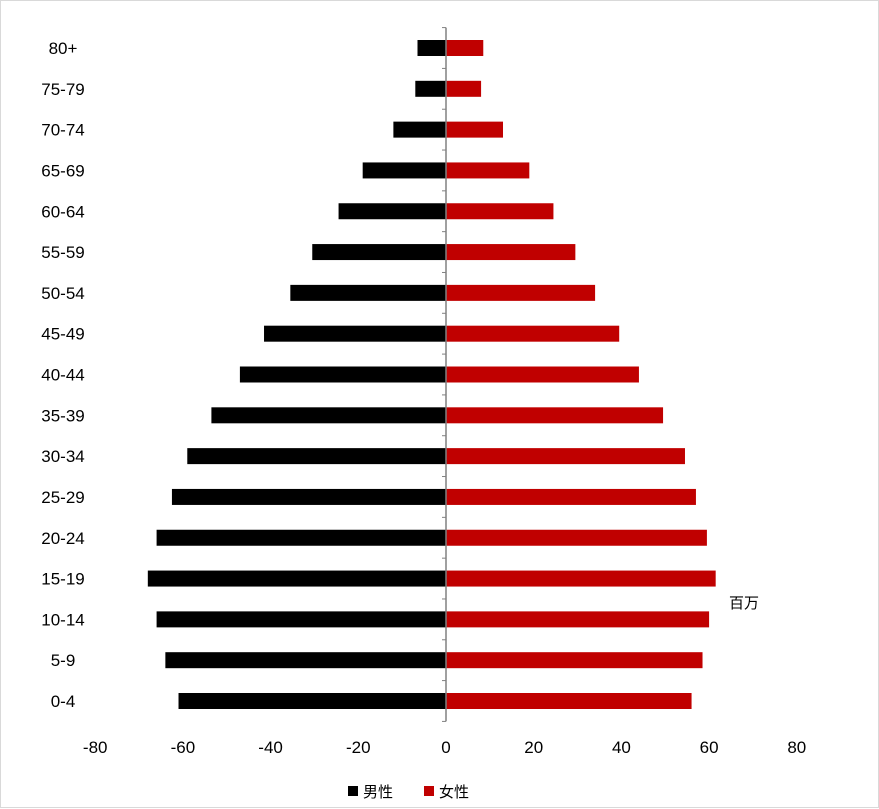 This screenshot has width=879, height=809. I want to click on y-tick-label: 60-64, so click(62, 211).